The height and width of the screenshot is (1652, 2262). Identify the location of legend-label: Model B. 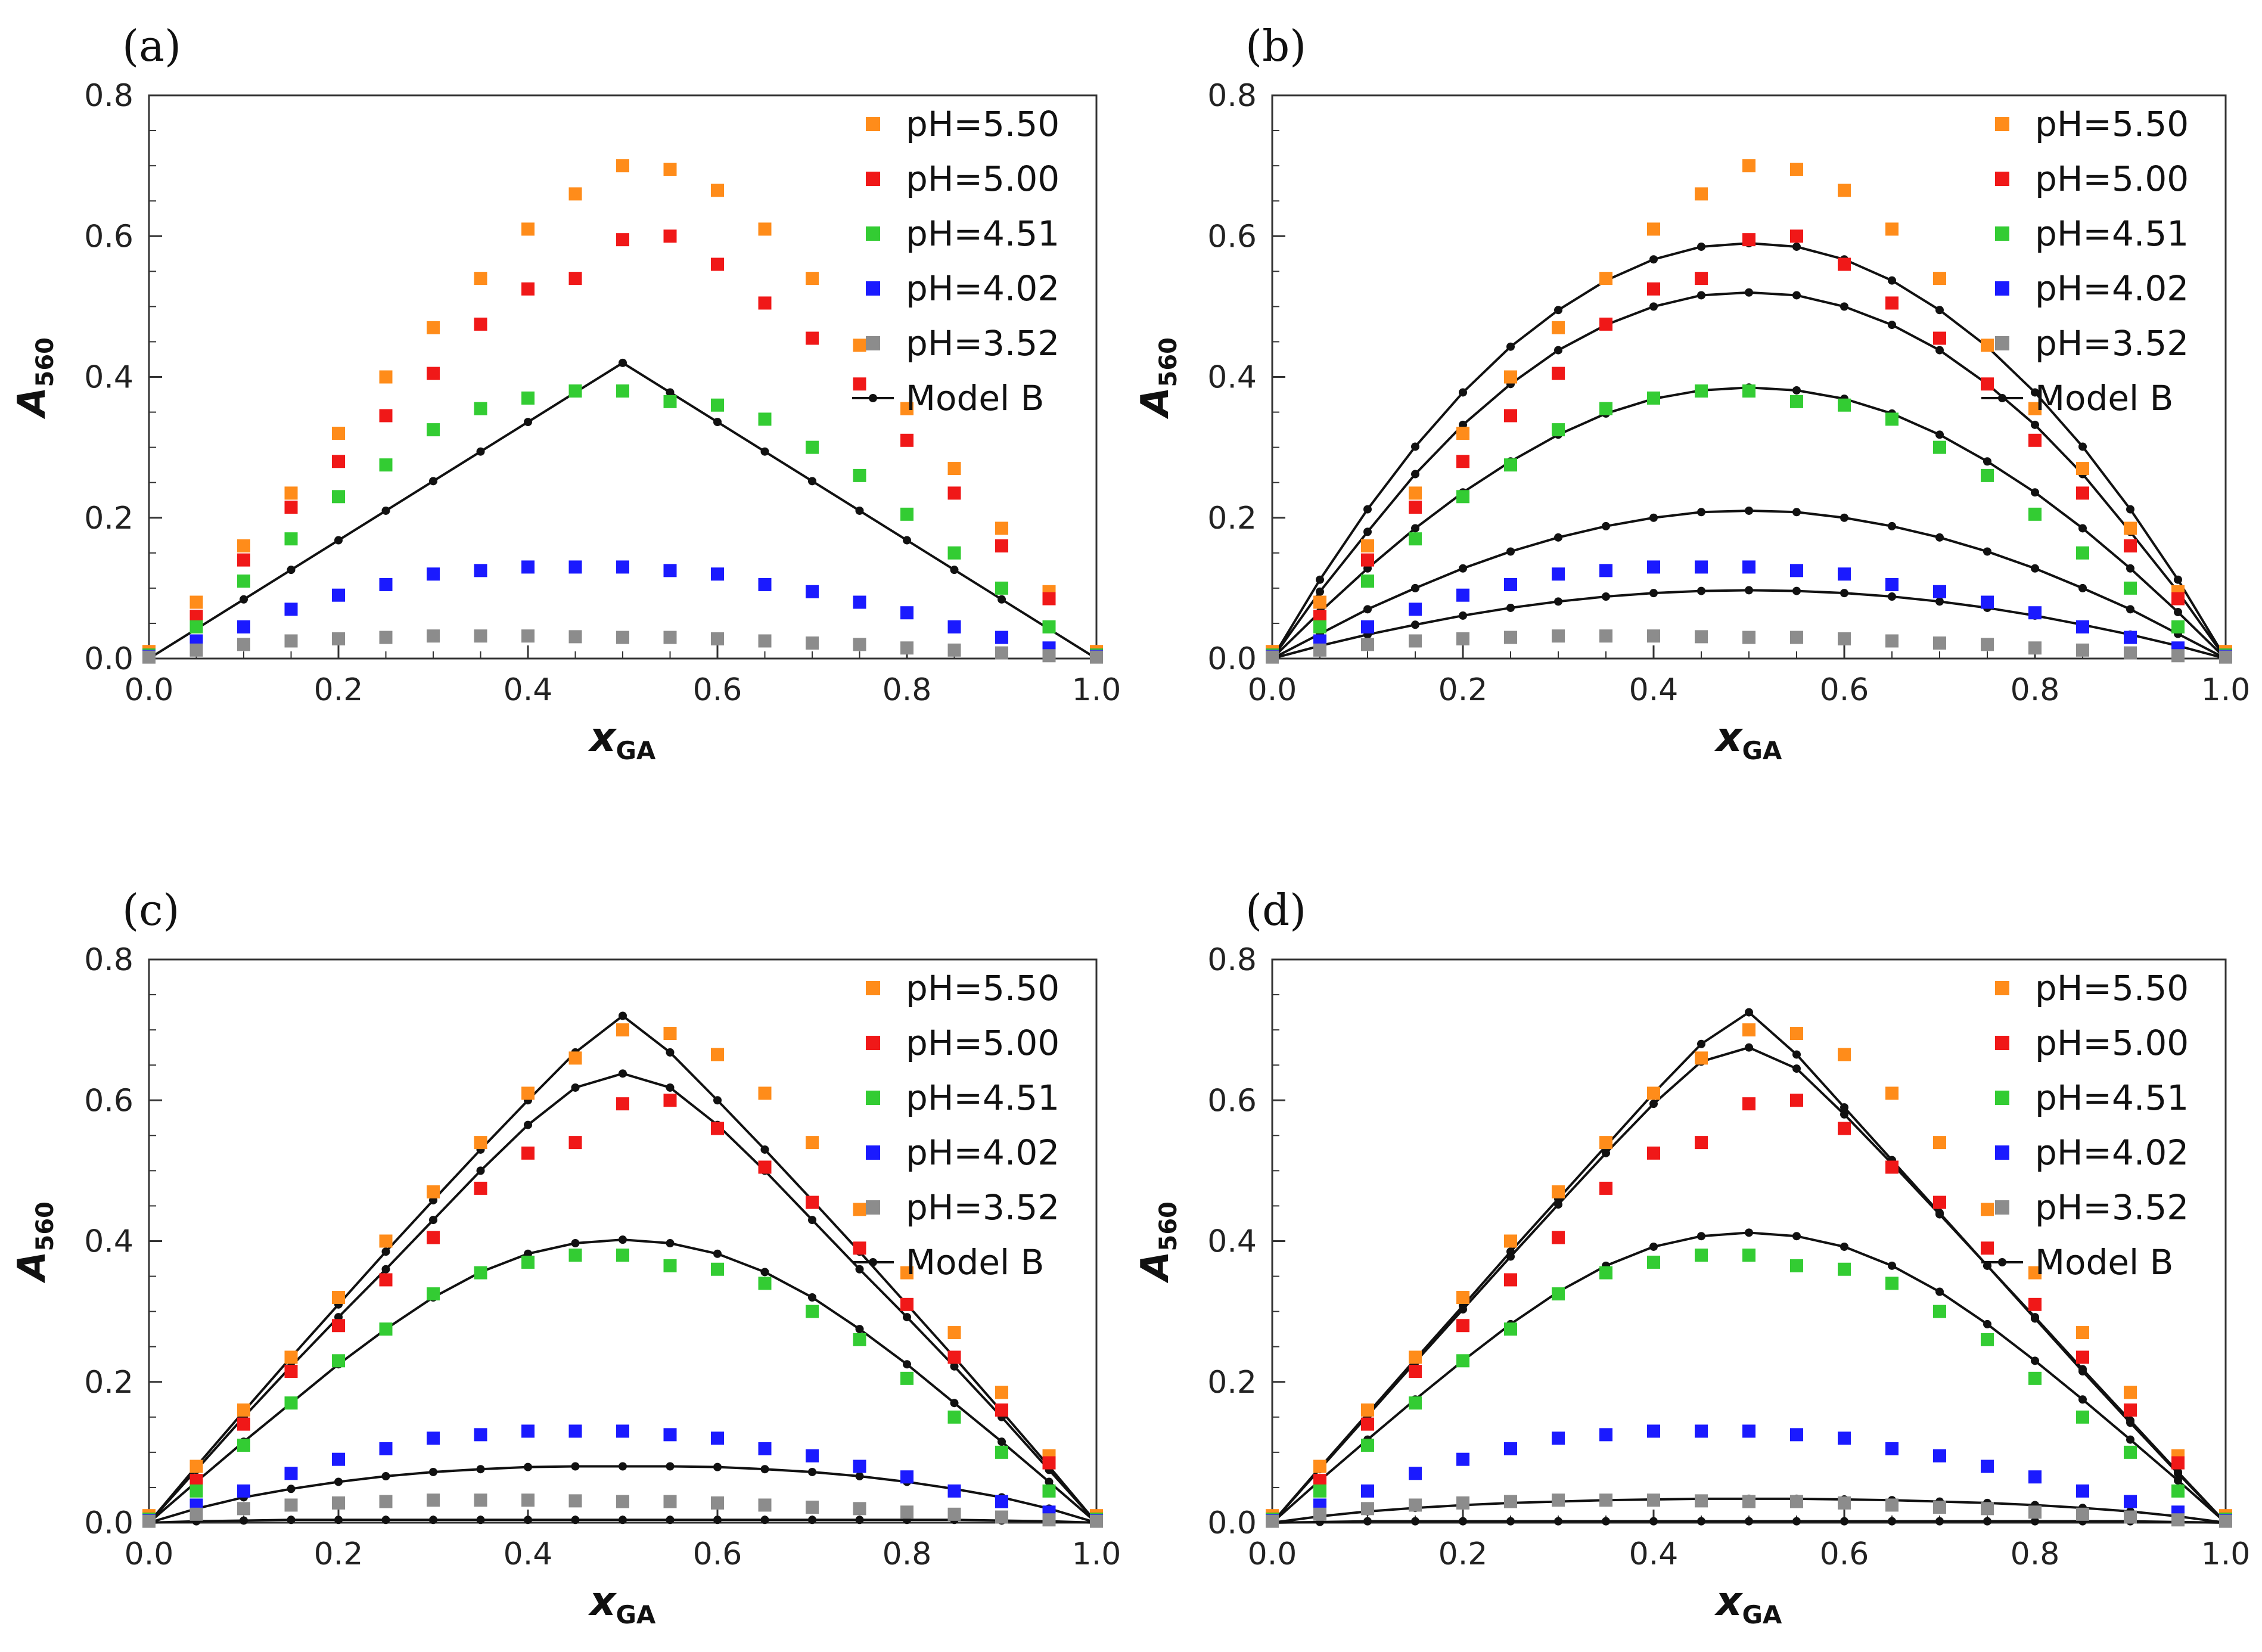
(2104, 398).